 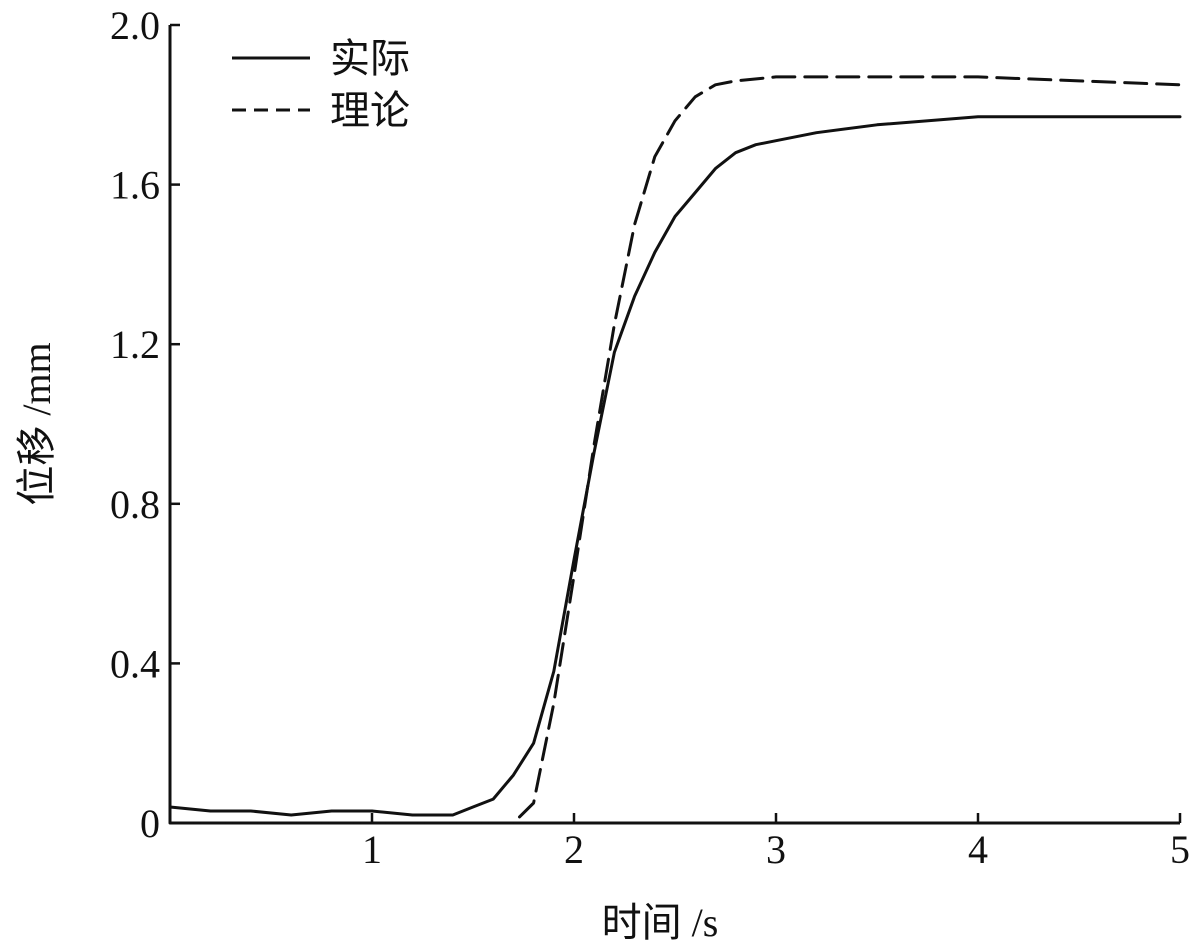 I want to click on x-tick-label: 4, so click(x=978, y=849).